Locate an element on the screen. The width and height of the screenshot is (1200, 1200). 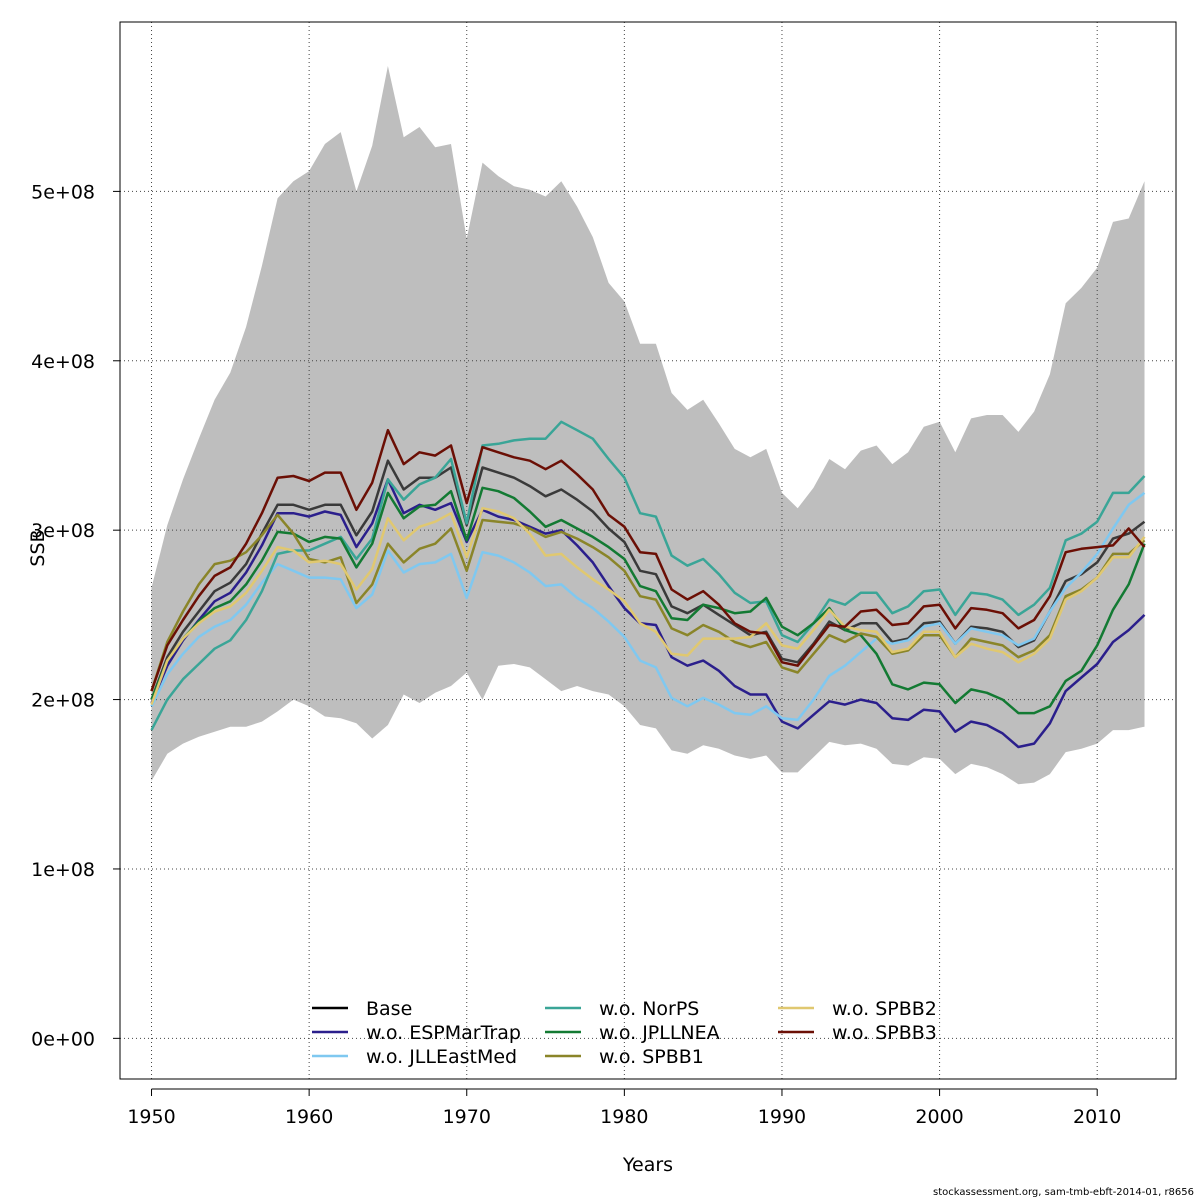
legend-label: w.o. SPBB2 is located at coordinates (884, 1009).